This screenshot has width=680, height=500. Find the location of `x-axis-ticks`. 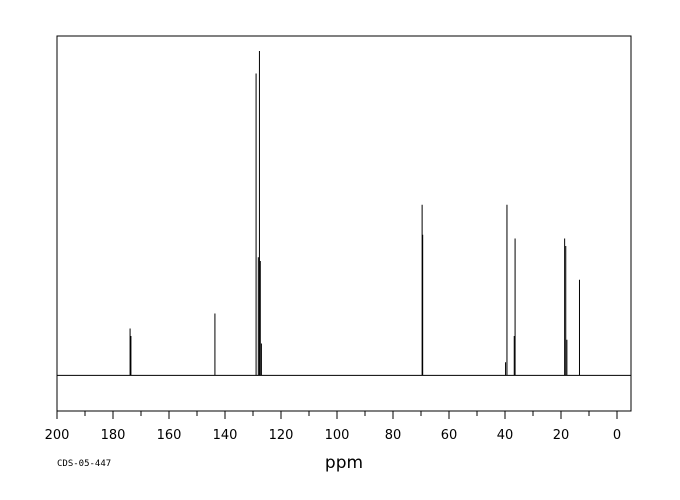

x-axis-ticks is located at coordinates (337, 415).